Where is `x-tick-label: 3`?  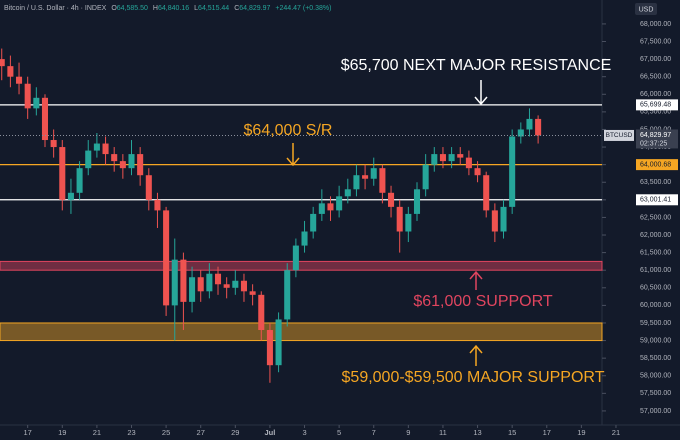
x-tick-label: 3 is located at coordinates (304, 432).